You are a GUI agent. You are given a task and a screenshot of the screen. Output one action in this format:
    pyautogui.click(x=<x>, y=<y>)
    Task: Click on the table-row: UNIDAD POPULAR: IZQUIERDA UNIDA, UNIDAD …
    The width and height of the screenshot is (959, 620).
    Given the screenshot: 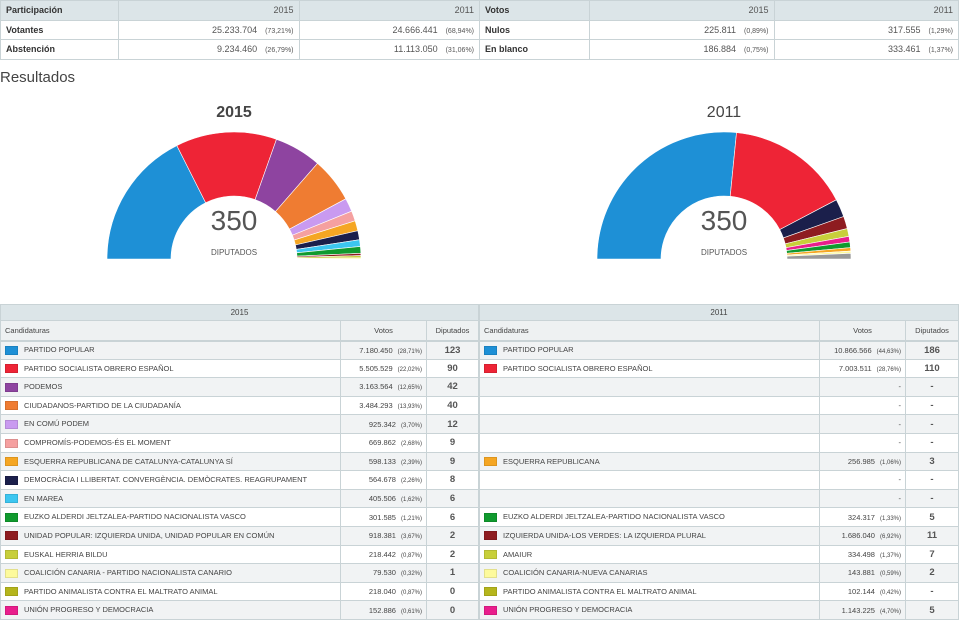 What is the action you would take?
    pyautogui.click(x=239, y=535)
    